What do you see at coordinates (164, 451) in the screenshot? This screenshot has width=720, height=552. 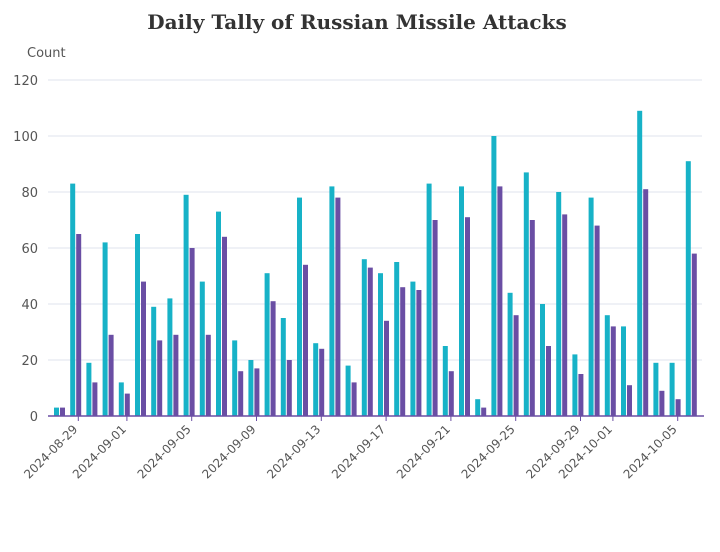 I see `x-tick-label: 2024-09-05` at bounding box center [164, 451].